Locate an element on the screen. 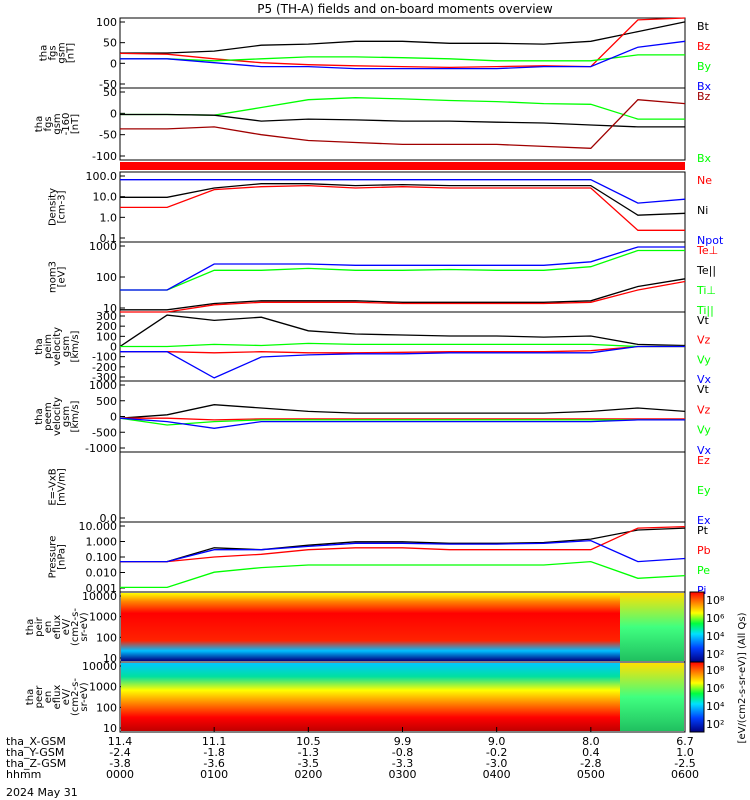 The height and width of the screenshot is (800, 750). time-axis-value: -2.4 is located at coordinates (119, 752).